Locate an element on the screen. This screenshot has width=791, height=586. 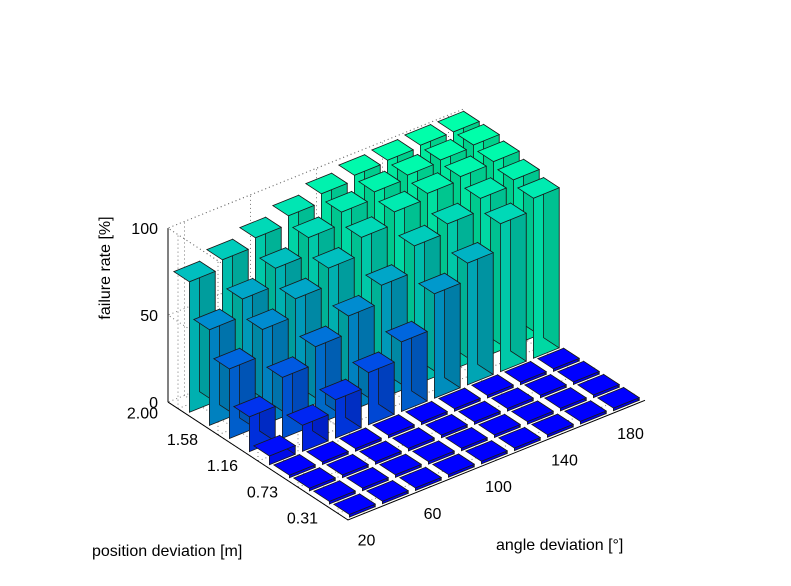
z-tick-label: 100 is located at coordinates (144, 229).